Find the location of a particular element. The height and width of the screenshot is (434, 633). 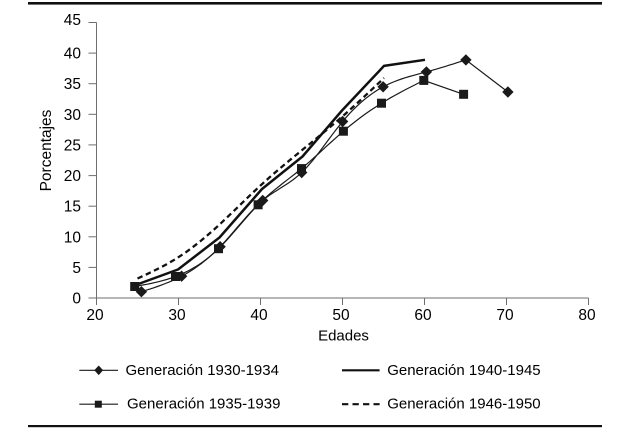

svg-text: 60 is located at coordinates (423, 315).